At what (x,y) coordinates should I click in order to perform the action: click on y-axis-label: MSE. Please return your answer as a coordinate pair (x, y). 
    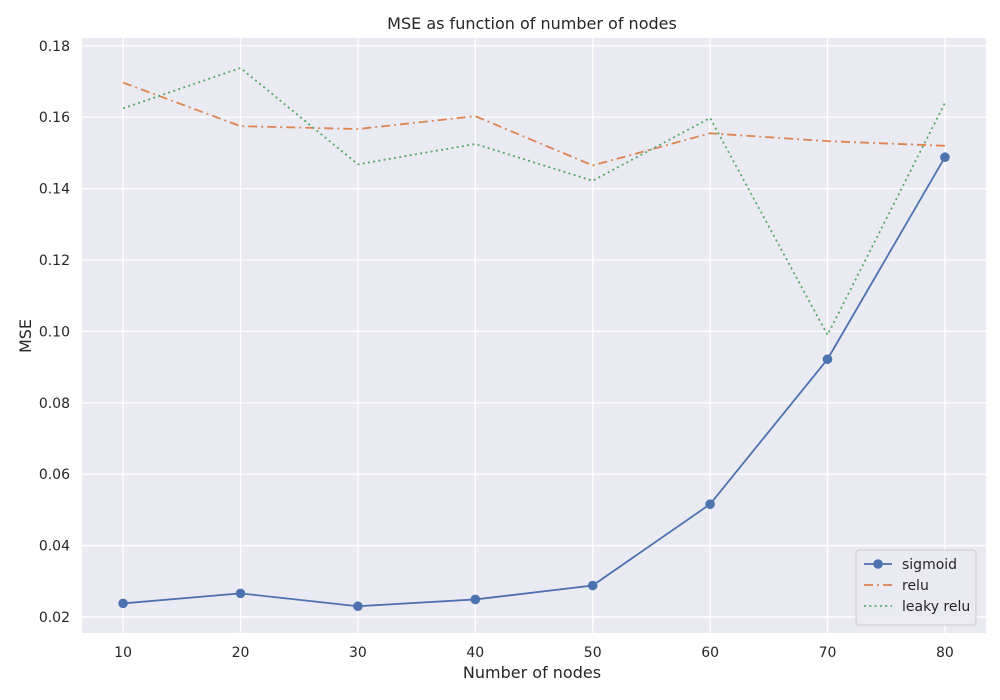
    Looking at the image, I should click on (25, 336).